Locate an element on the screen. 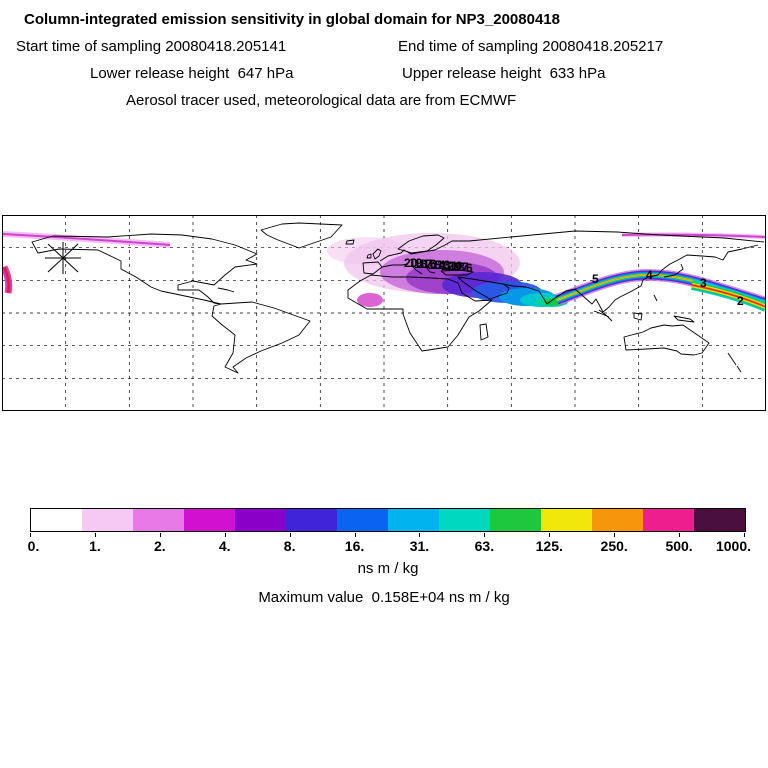 The image size is (768, 768). trajectory-time-label: 8 is located at coordinates (461, 267).